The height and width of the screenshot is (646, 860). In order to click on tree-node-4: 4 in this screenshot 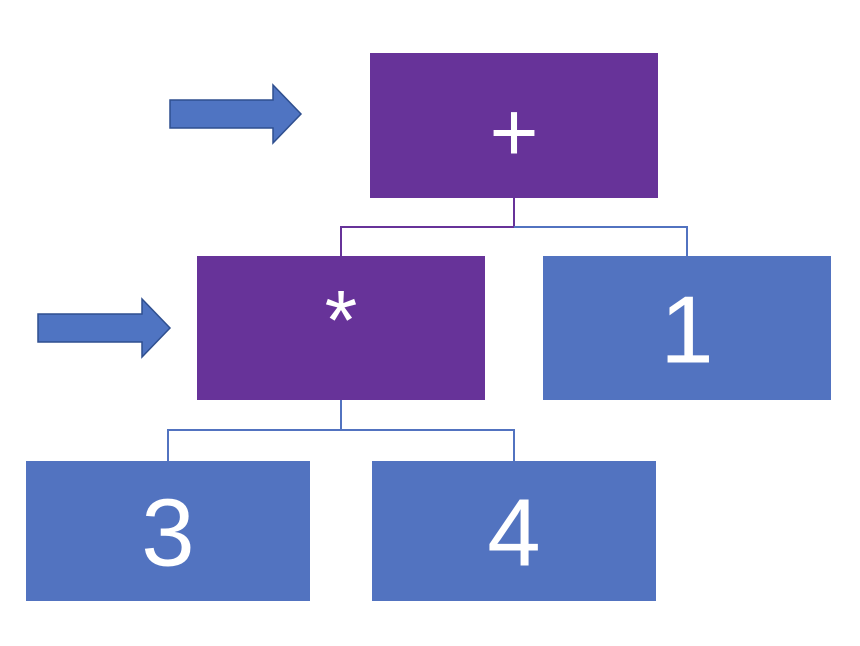, I will do `click(514, 531)`.